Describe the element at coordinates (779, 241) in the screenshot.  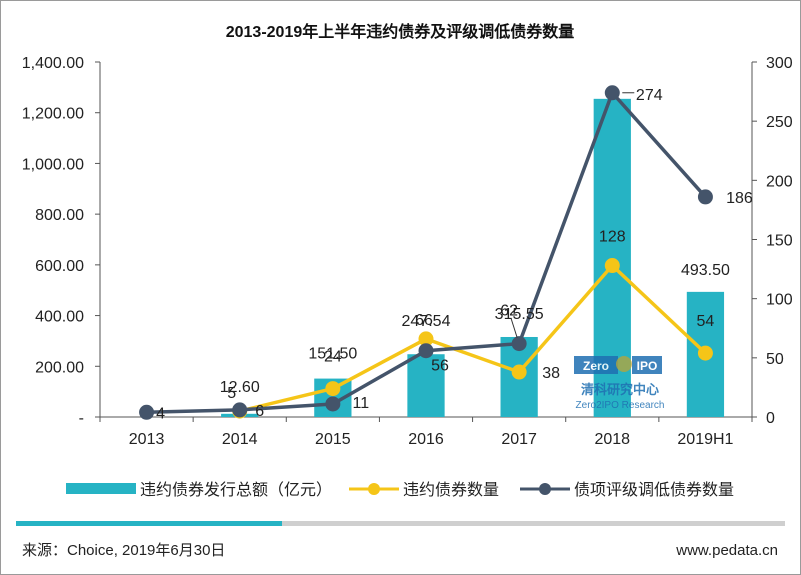
I see `right-tick-label: 150` at that location.